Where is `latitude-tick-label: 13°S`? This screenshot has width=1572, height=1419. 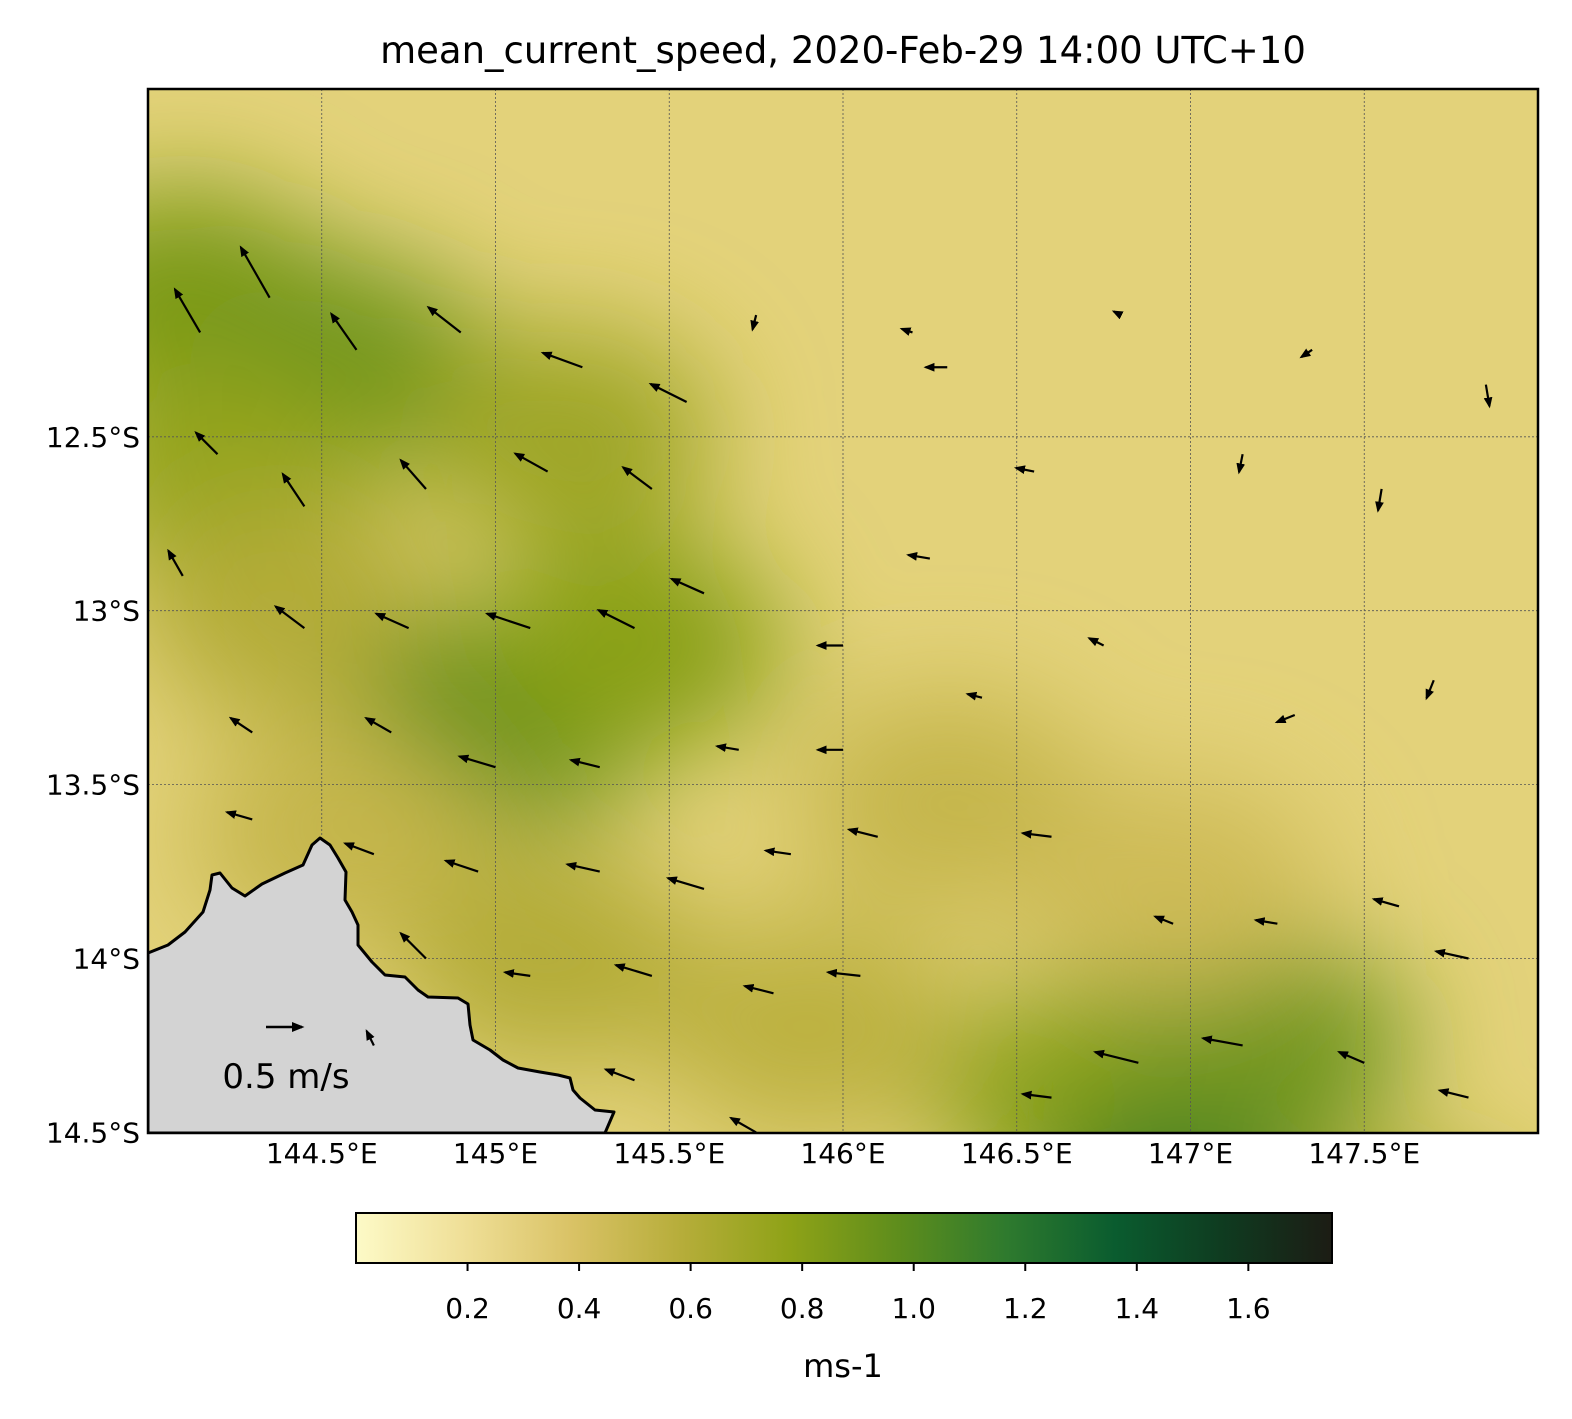
latitude-tick-label: 13°S is located at coordinates (106, 611).